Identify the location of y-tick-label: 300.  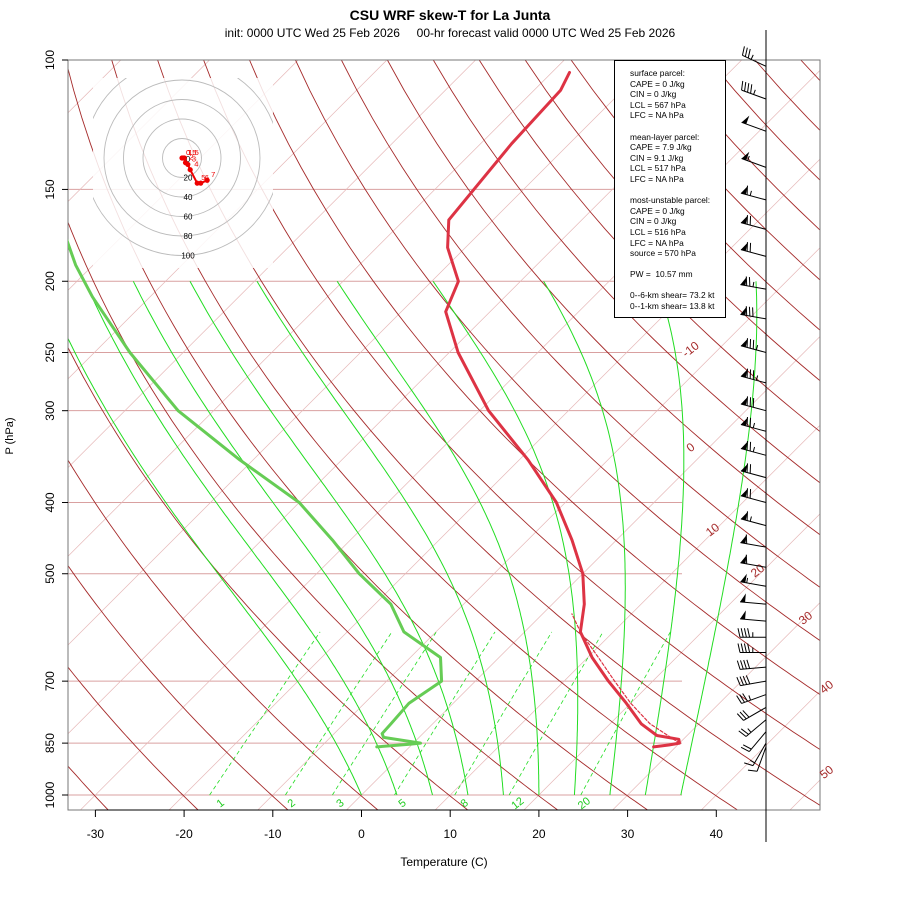
(50, 410).